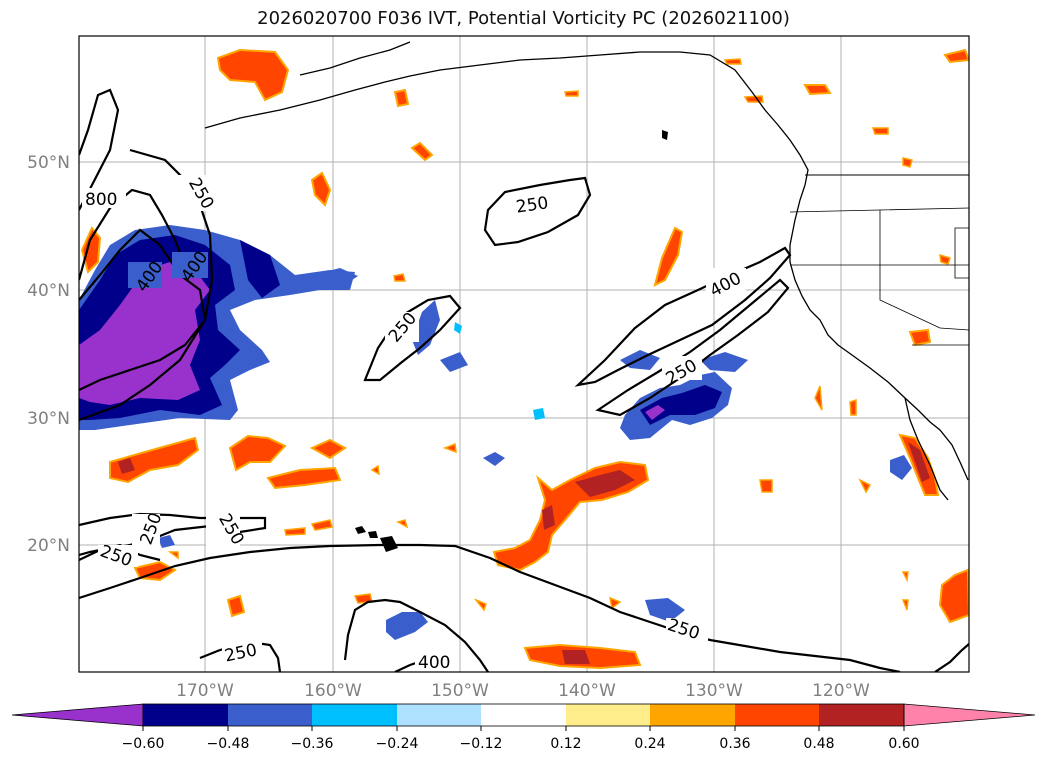  Describe the element at coordinates (48, 546) in the screenshot. I see `lat-label: 20°N` at that location.